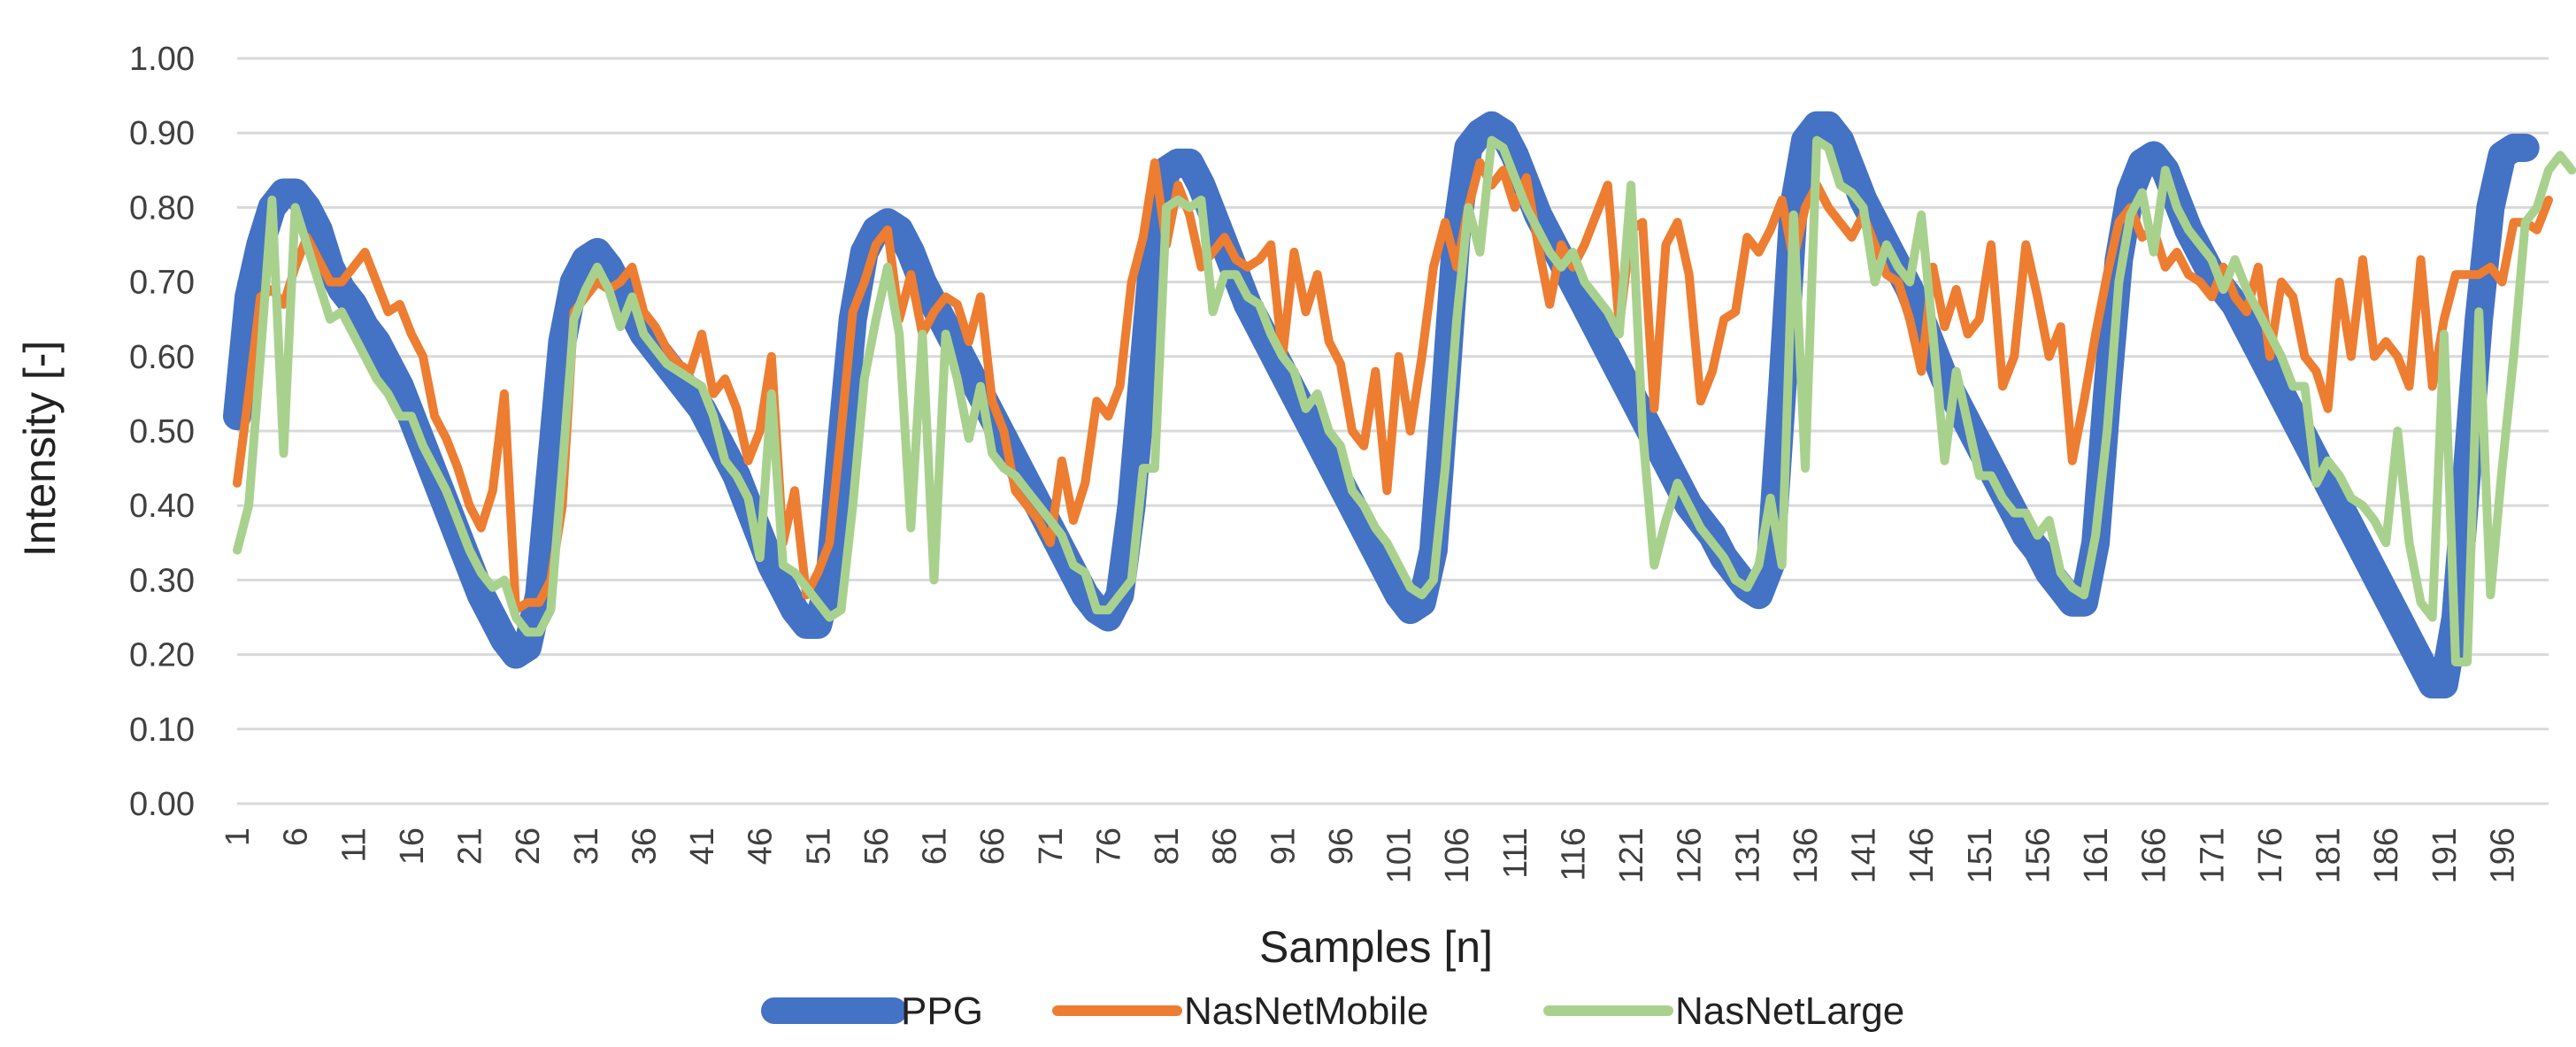 The height and width of the screenshot is (1047, 2576). I want to click on x-tick-label: 31, so click(586, 847).